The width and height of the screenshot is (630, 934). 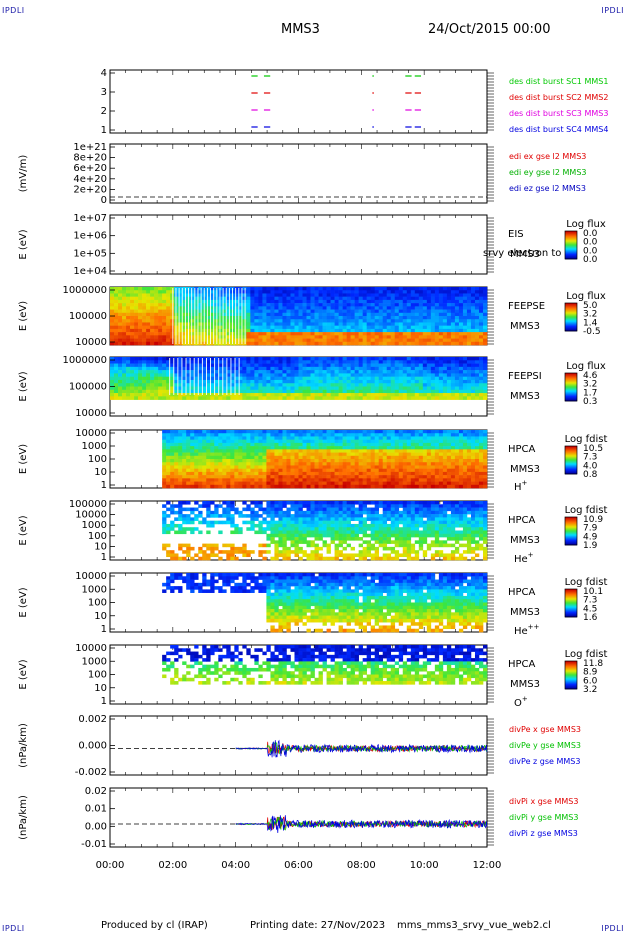 What do you see at coordinates (90, 168) in the screenshot?
I see `edi-y-tick-label: 6e+20` at bounding box center [90, 168].